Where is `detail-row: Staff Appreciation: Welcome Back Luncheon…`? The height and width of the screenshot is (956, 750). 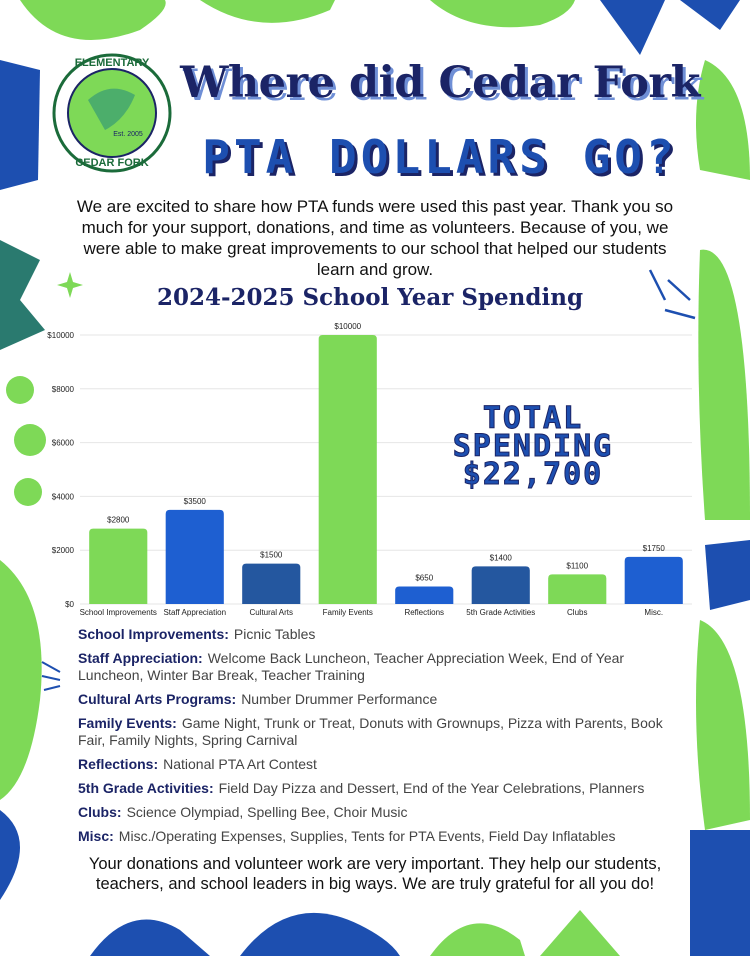
detail-row: Staff Appreciation: Welcome Back Luncheon… is located at coordinates (378, 667).